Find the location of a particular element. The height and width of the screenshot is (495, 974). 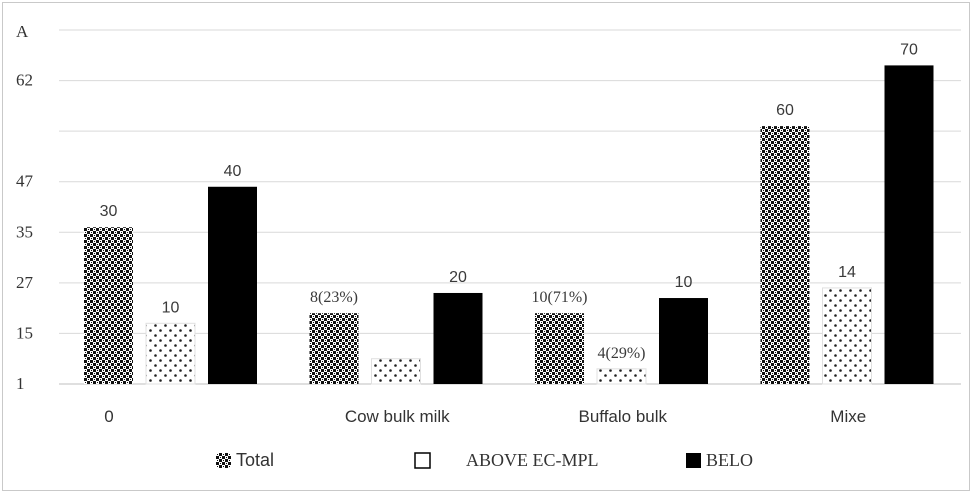

legend: Total ABOVE EC-MPL BELO is located at coordinates (484, 460).